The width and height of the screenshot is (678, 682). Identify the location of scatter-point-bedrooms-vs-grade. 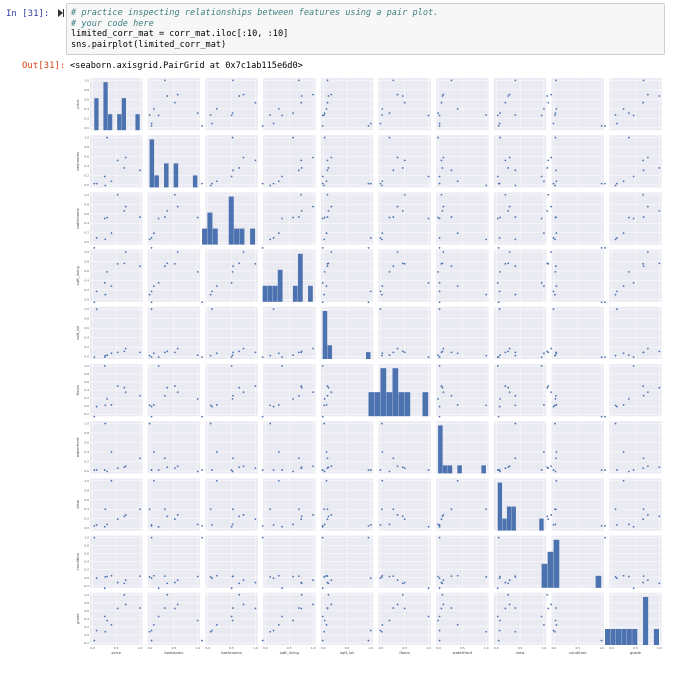
(647, 157).